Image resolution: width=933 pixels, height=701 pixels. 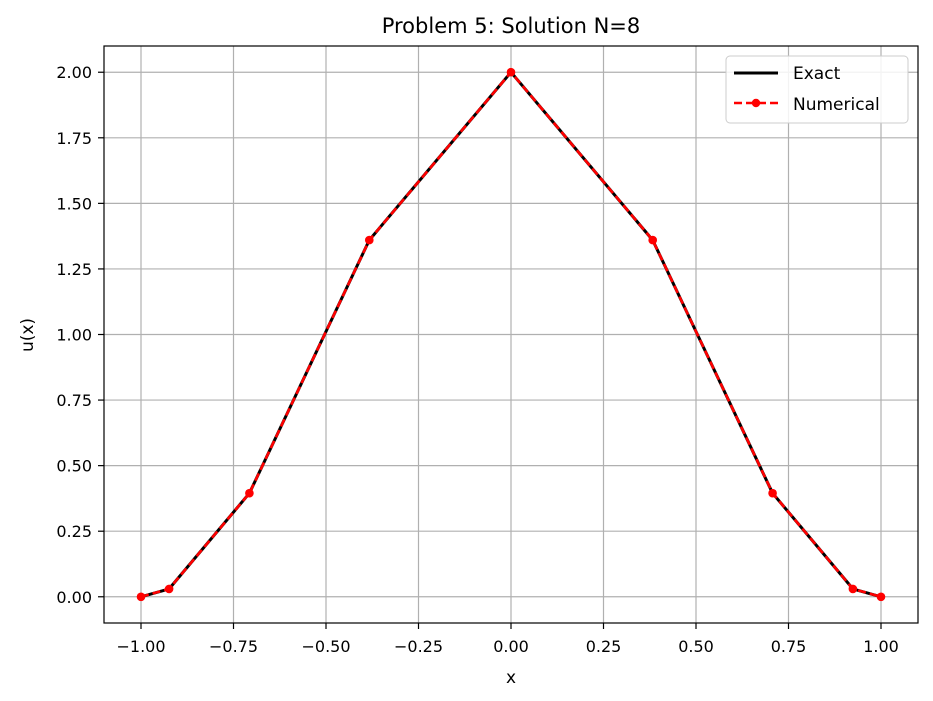 I want to click on y-tick-label: 0.50, so click(x=74, y=466).